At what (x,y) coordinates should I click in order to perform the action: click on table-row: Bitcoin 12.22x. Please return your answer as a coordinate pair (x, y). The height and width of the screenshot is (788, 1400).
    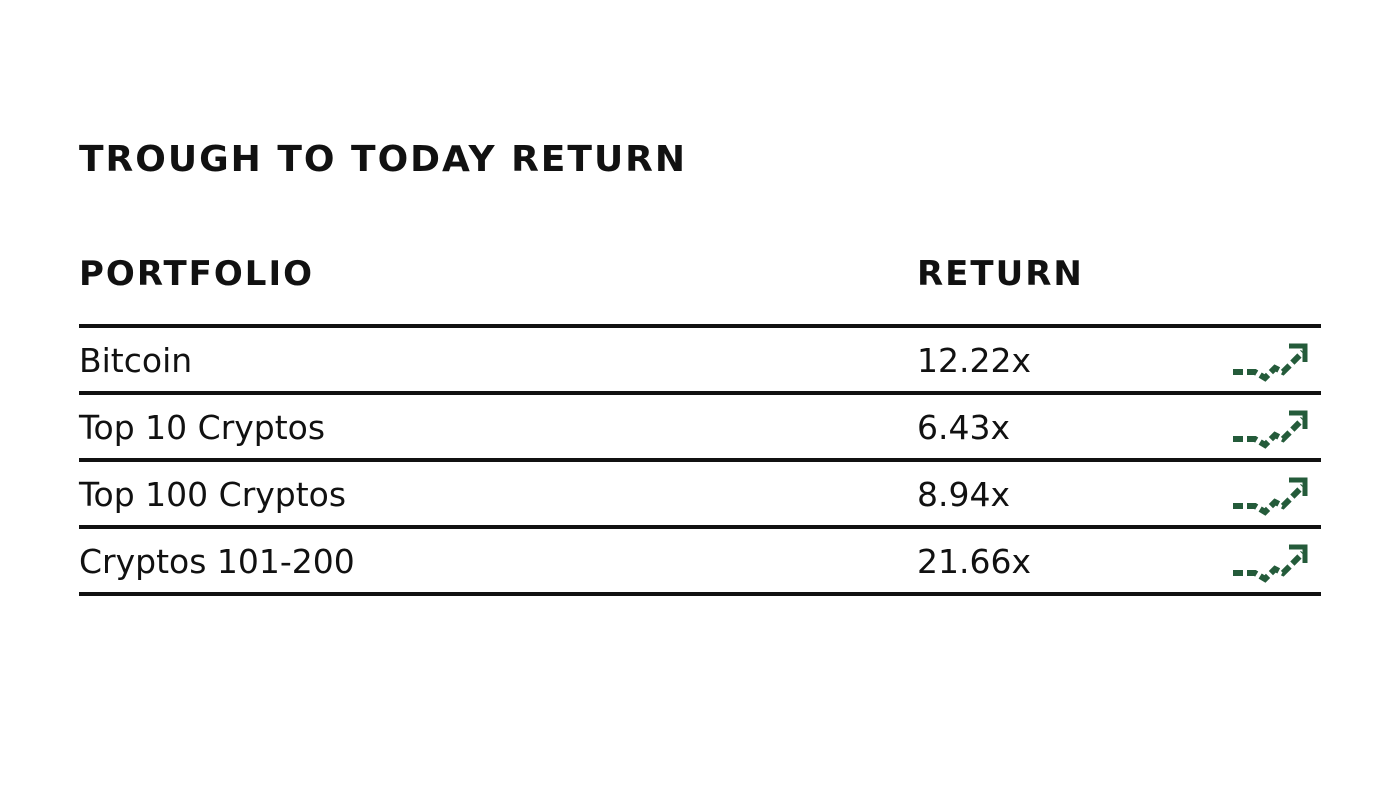
    Looking at the image, I should click on (700, 361).